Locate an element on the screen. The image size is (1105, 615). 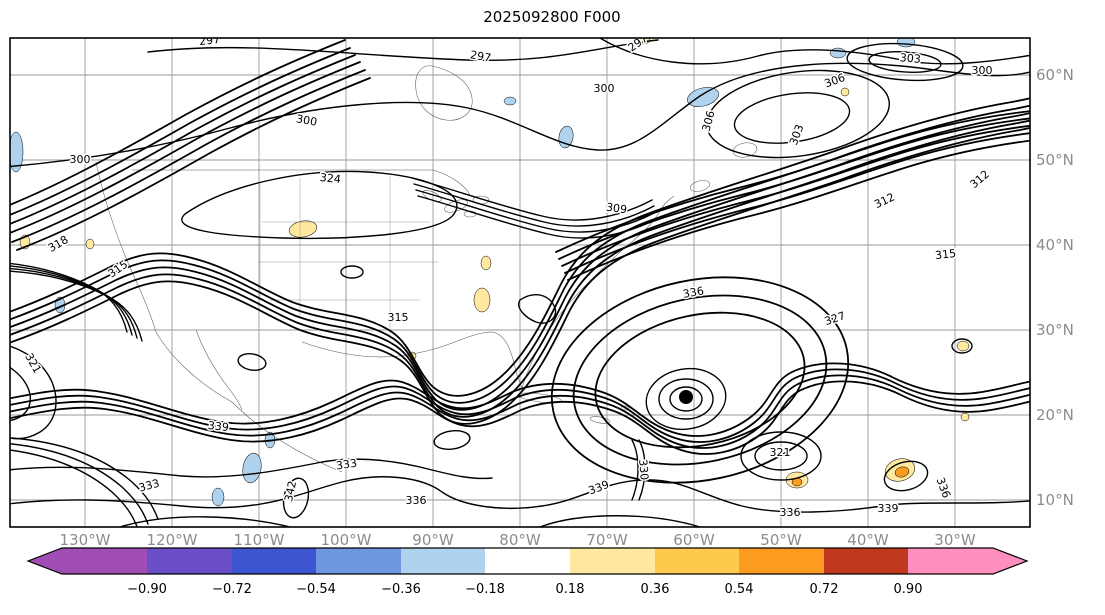
y-tick: 60°N is located at coordinates (1055, 75).